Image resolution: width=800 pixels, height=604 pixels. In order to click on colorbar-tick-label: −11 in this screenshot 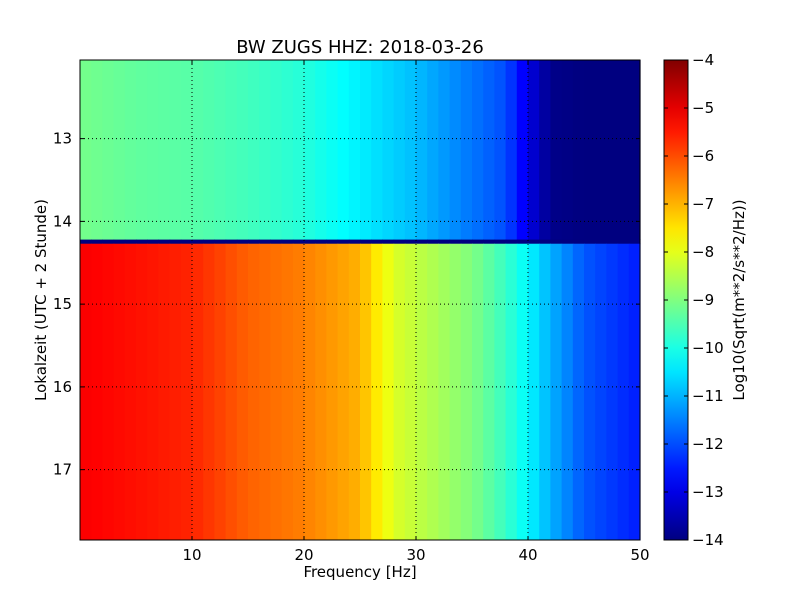, I will do `click(708, 396)`.